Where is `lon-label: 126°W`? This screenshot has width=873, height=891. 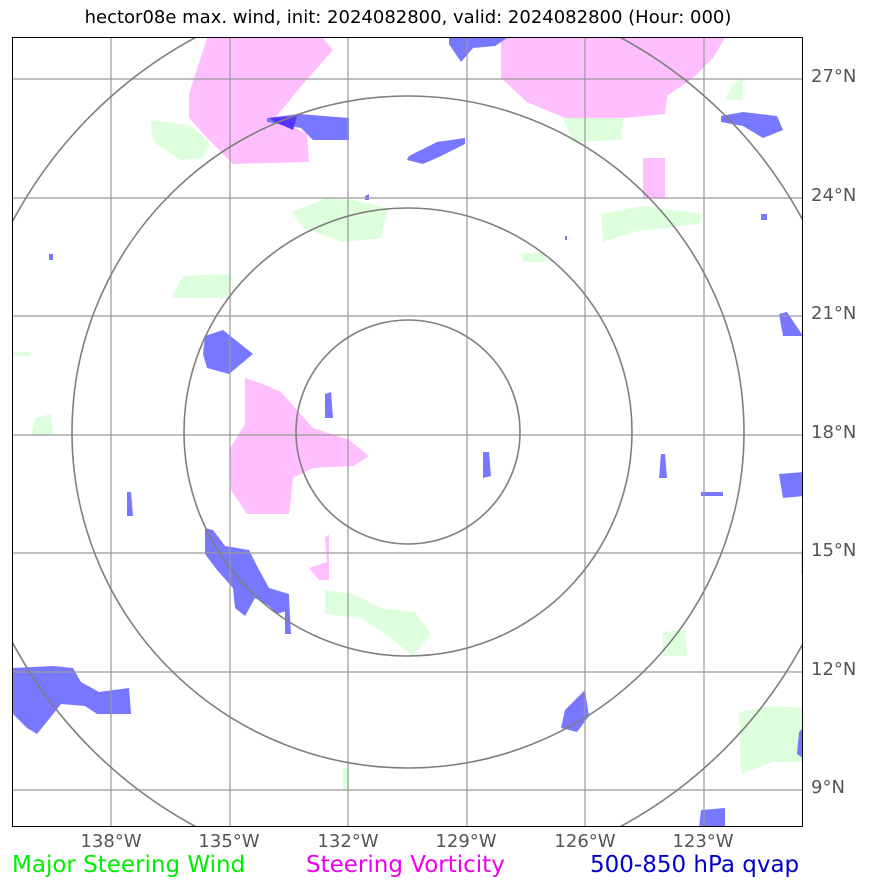 lon-label: 126°W is located at coordinates (585, 841).